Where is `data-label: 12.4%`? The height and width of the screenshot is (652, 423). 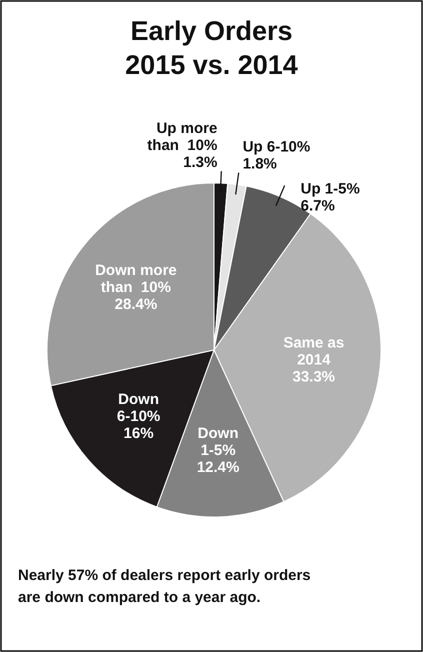 data-label: 12.4% is located at coordinates (218, 467).